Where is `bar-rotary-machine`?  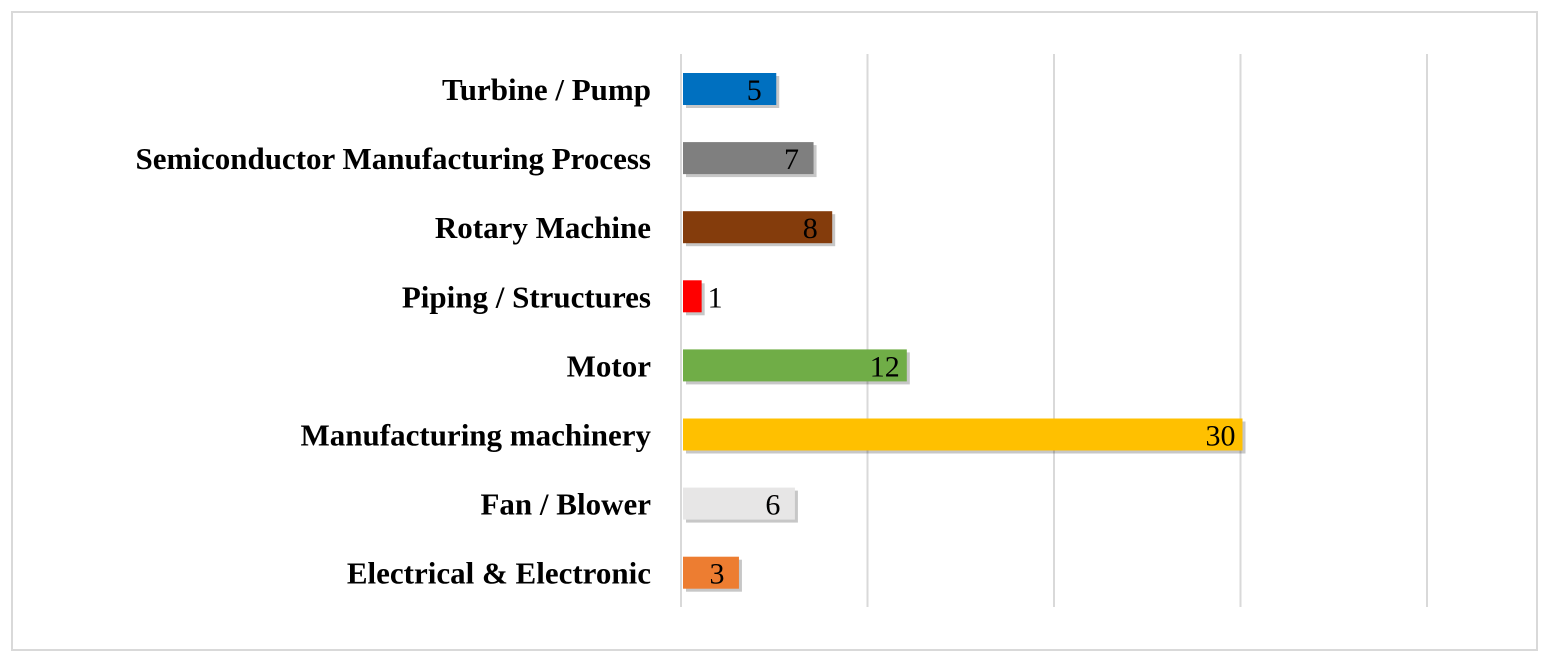 bar-rotary-machine is located at coordinates (758, 227).